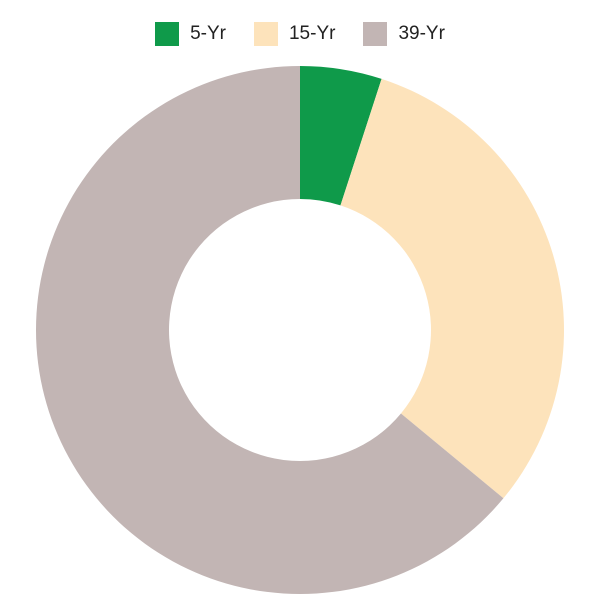 This screenshot has height=600, width=600. What do you see at coordinates (341, 136) in the screenshot?
I see `donut-segment` at bounding box center [341, 136].